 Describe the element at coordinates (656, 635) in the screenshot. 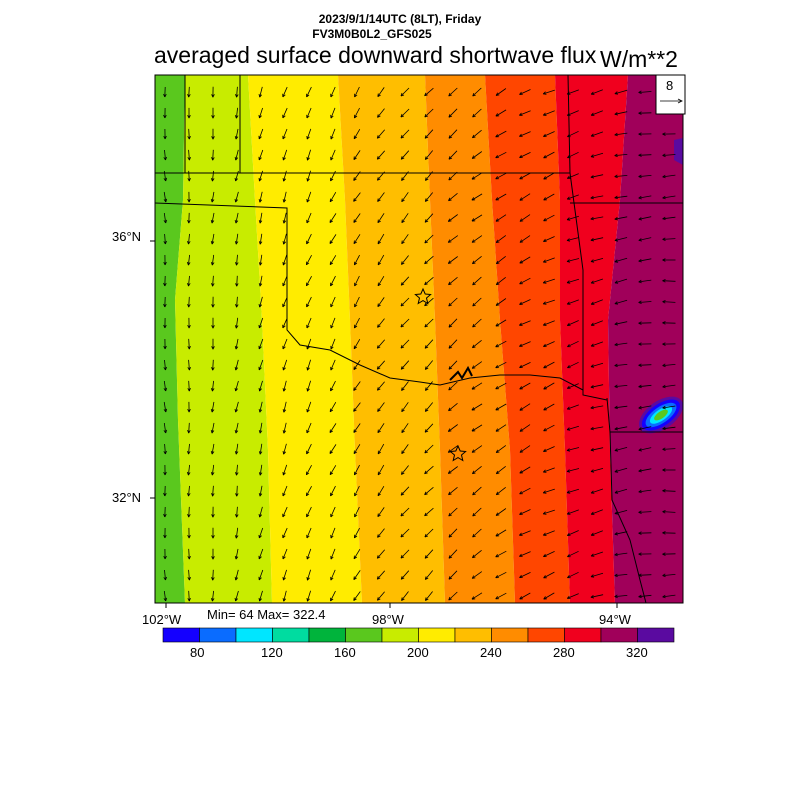

I see `colorbar-swatch` at that location.